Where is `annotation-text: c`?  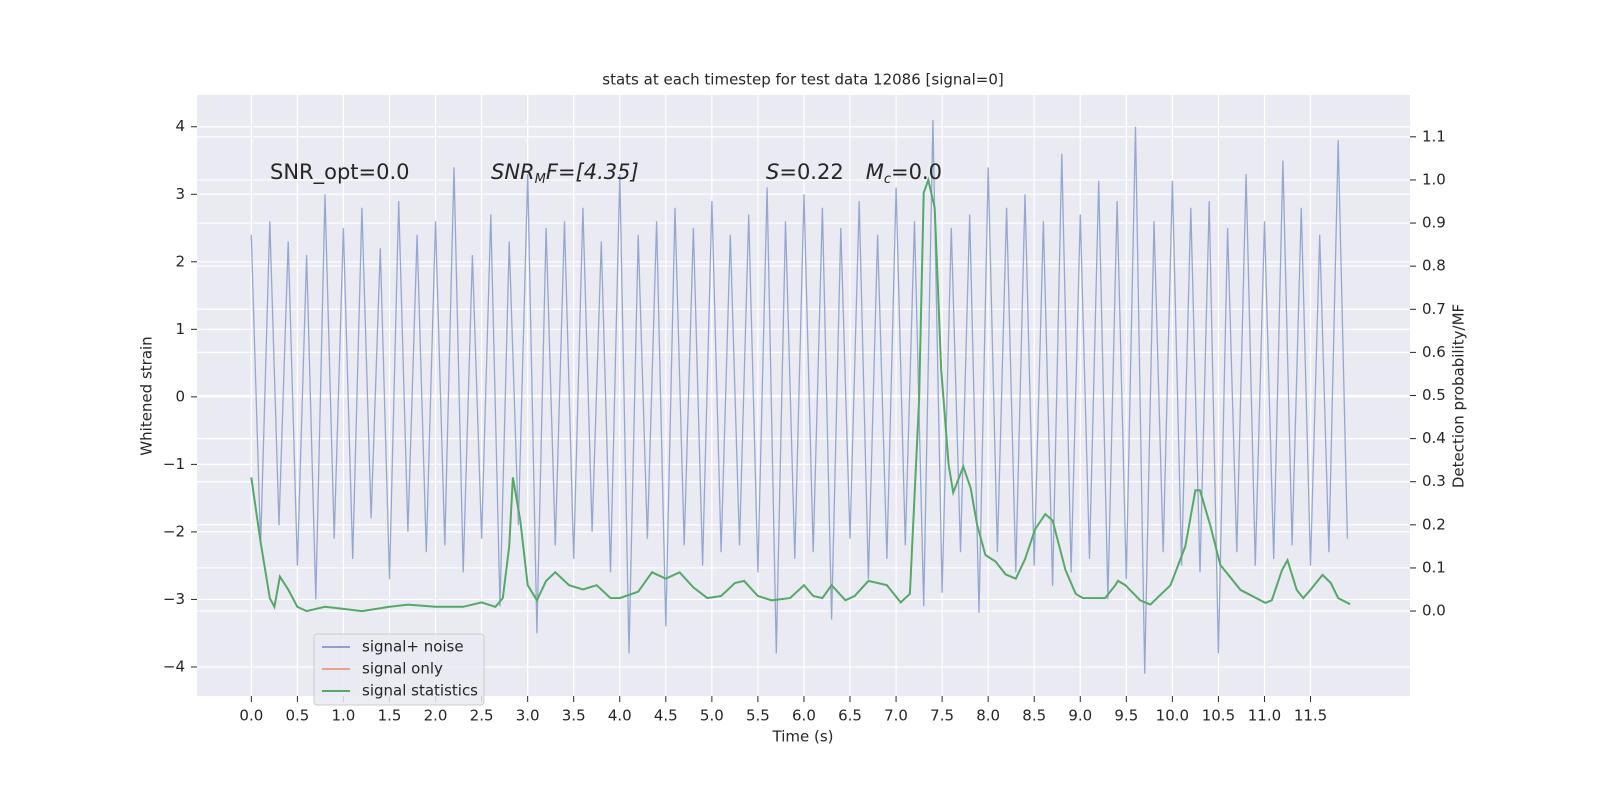
annotation-text: c is located at coordinates (887, 179).